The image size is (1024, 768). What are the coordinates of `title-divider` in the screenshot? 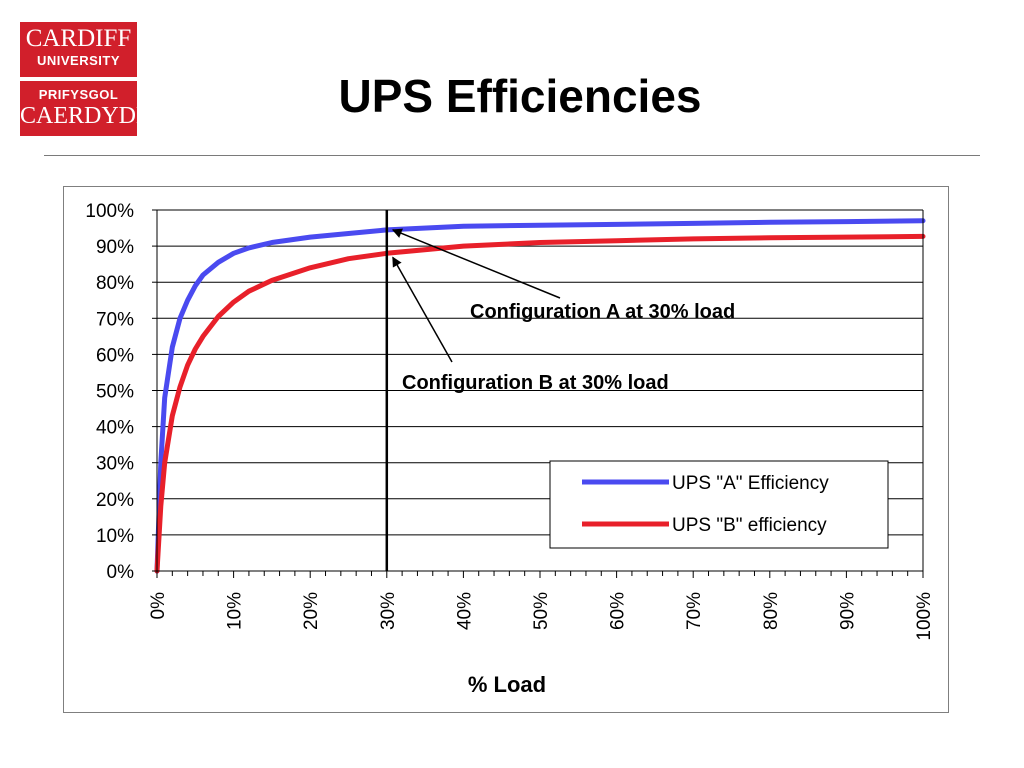 It's located at (512, 155).